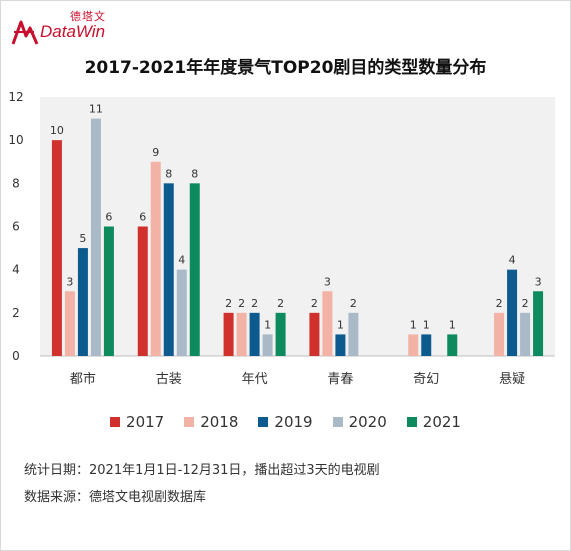 The height and width of the screenshot is (551, 571). Describe the element at coordinates (145, 422) in the screenshot. I see `legend-label: 2017` at that location.